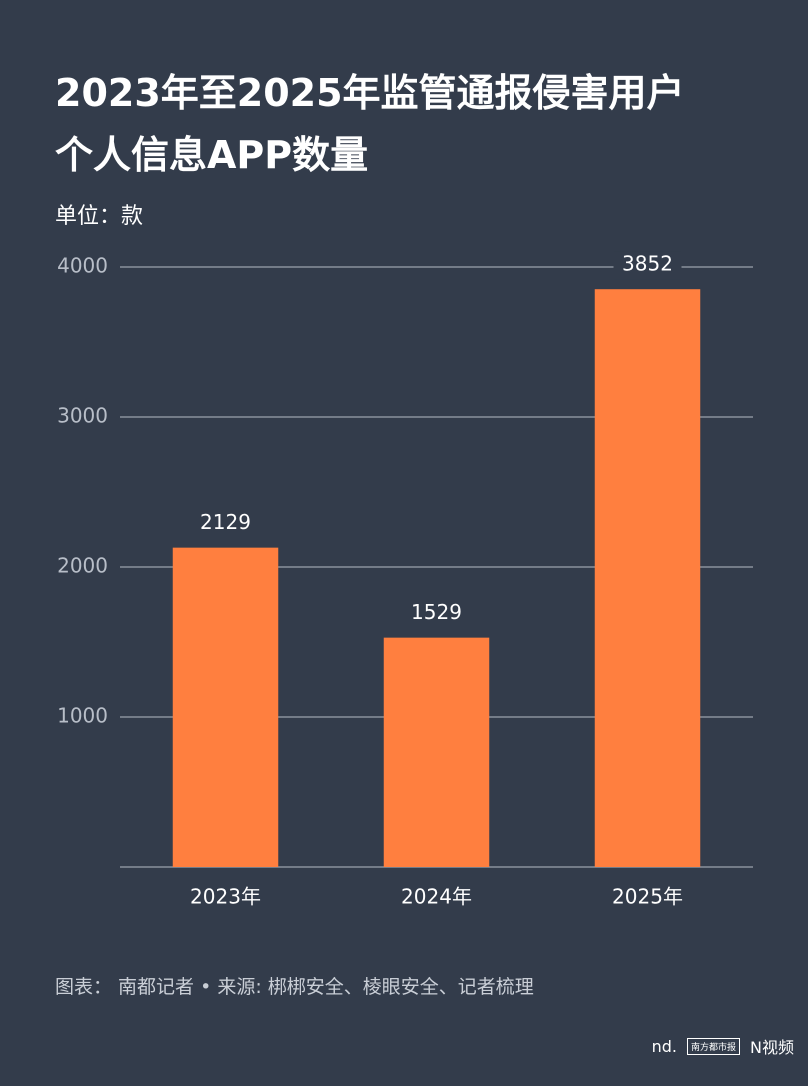 This screenshot has width=808, height=1086. I want to click on chart-title: 2023年至2025年监管通报侵害用户个人信息APP数量, so click(370, 124).